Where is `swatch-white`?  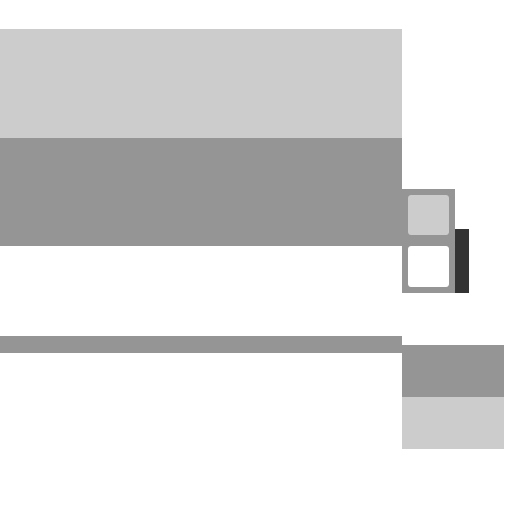 swatch-white is located at coordinates (428, 266).